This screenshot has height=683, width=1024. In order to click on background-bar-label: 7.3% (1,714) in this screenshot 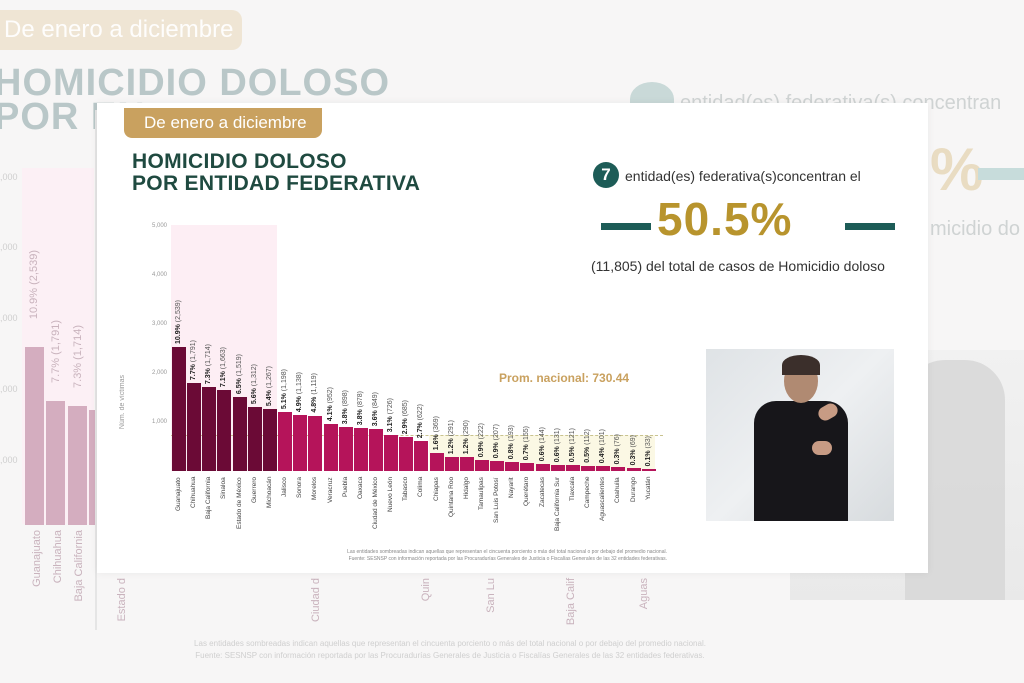, I will do `click(78, 356)`.